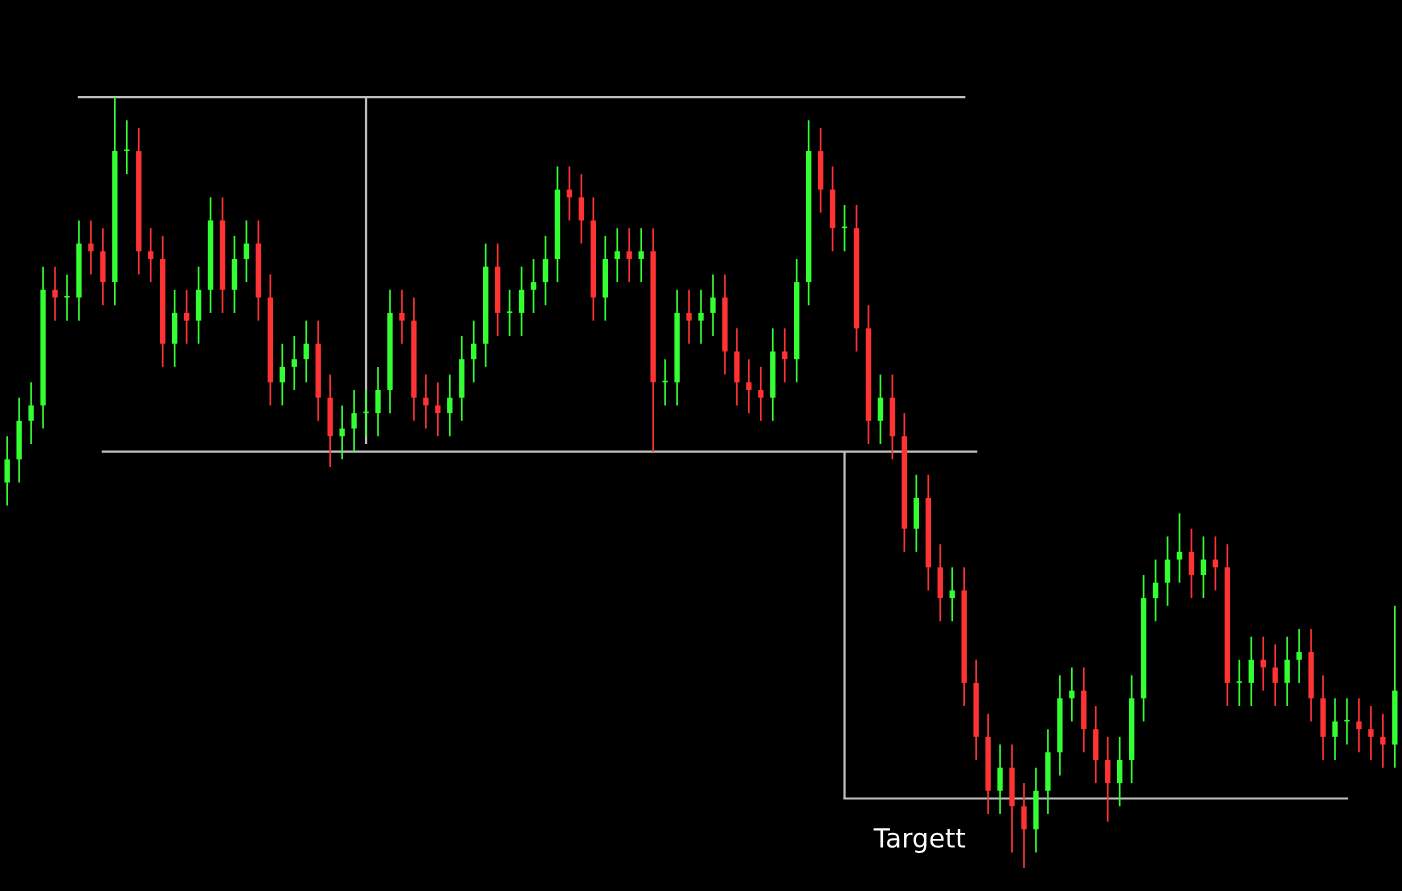  I want to click on annotation: Targett, so click(919, 840).